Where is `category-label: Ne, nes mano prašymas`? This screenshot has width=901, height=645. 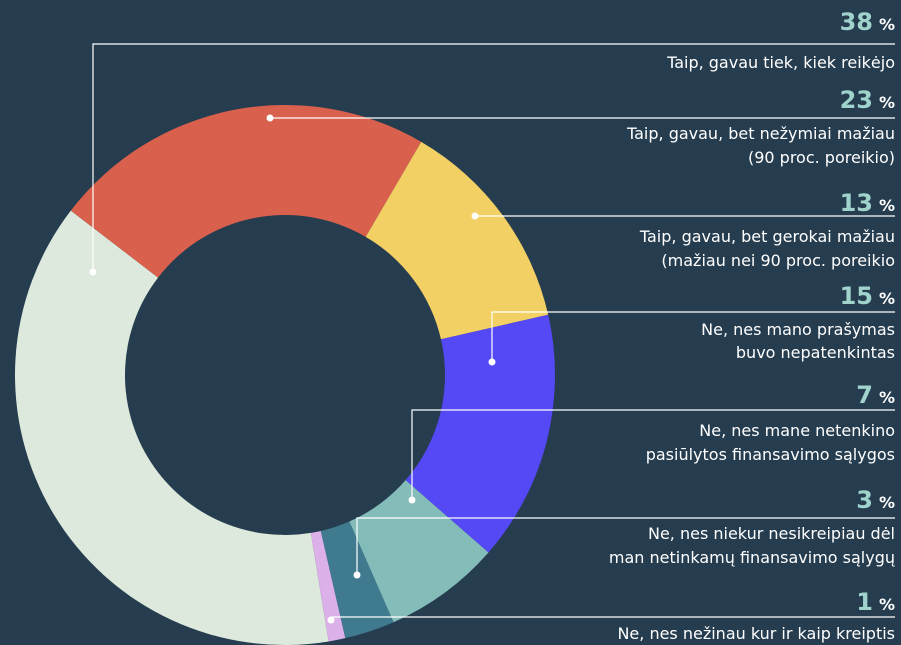 category-label: Ne, nes mano prašymas is located at coordinates (798, 329).